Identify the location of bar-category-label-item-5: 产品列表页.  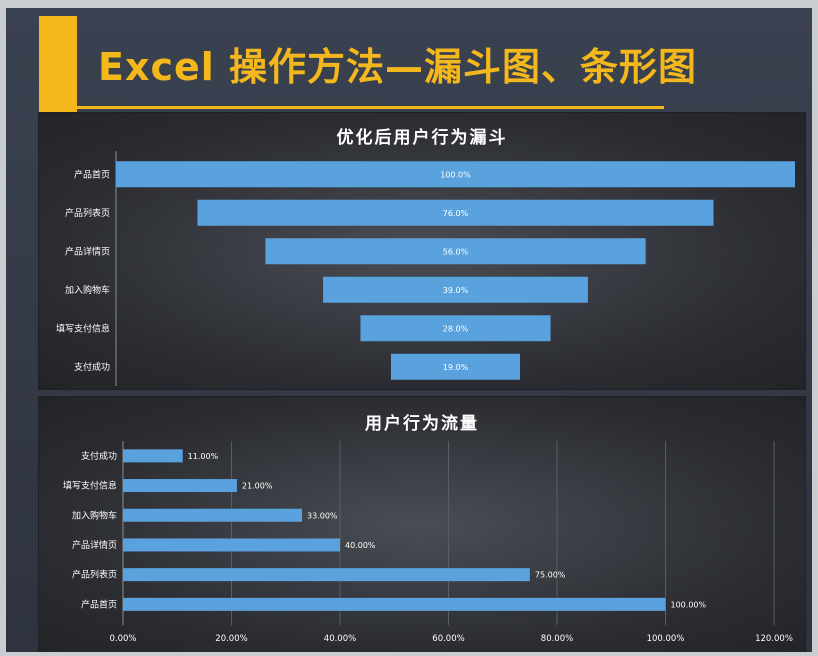
(94, 575).